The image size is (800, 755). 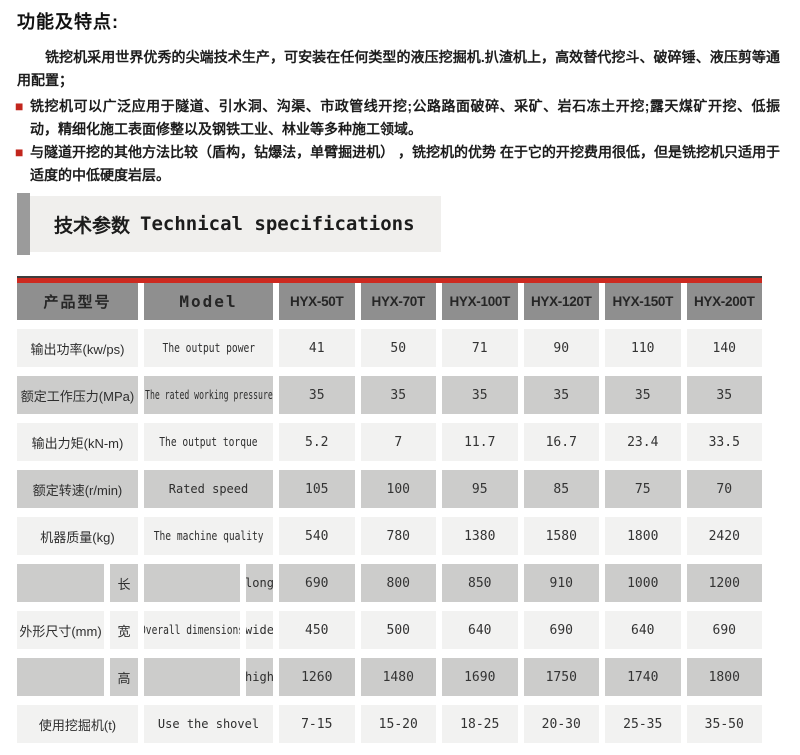 I want to click on row-label-en: The output power, so click(x=208, y=348).